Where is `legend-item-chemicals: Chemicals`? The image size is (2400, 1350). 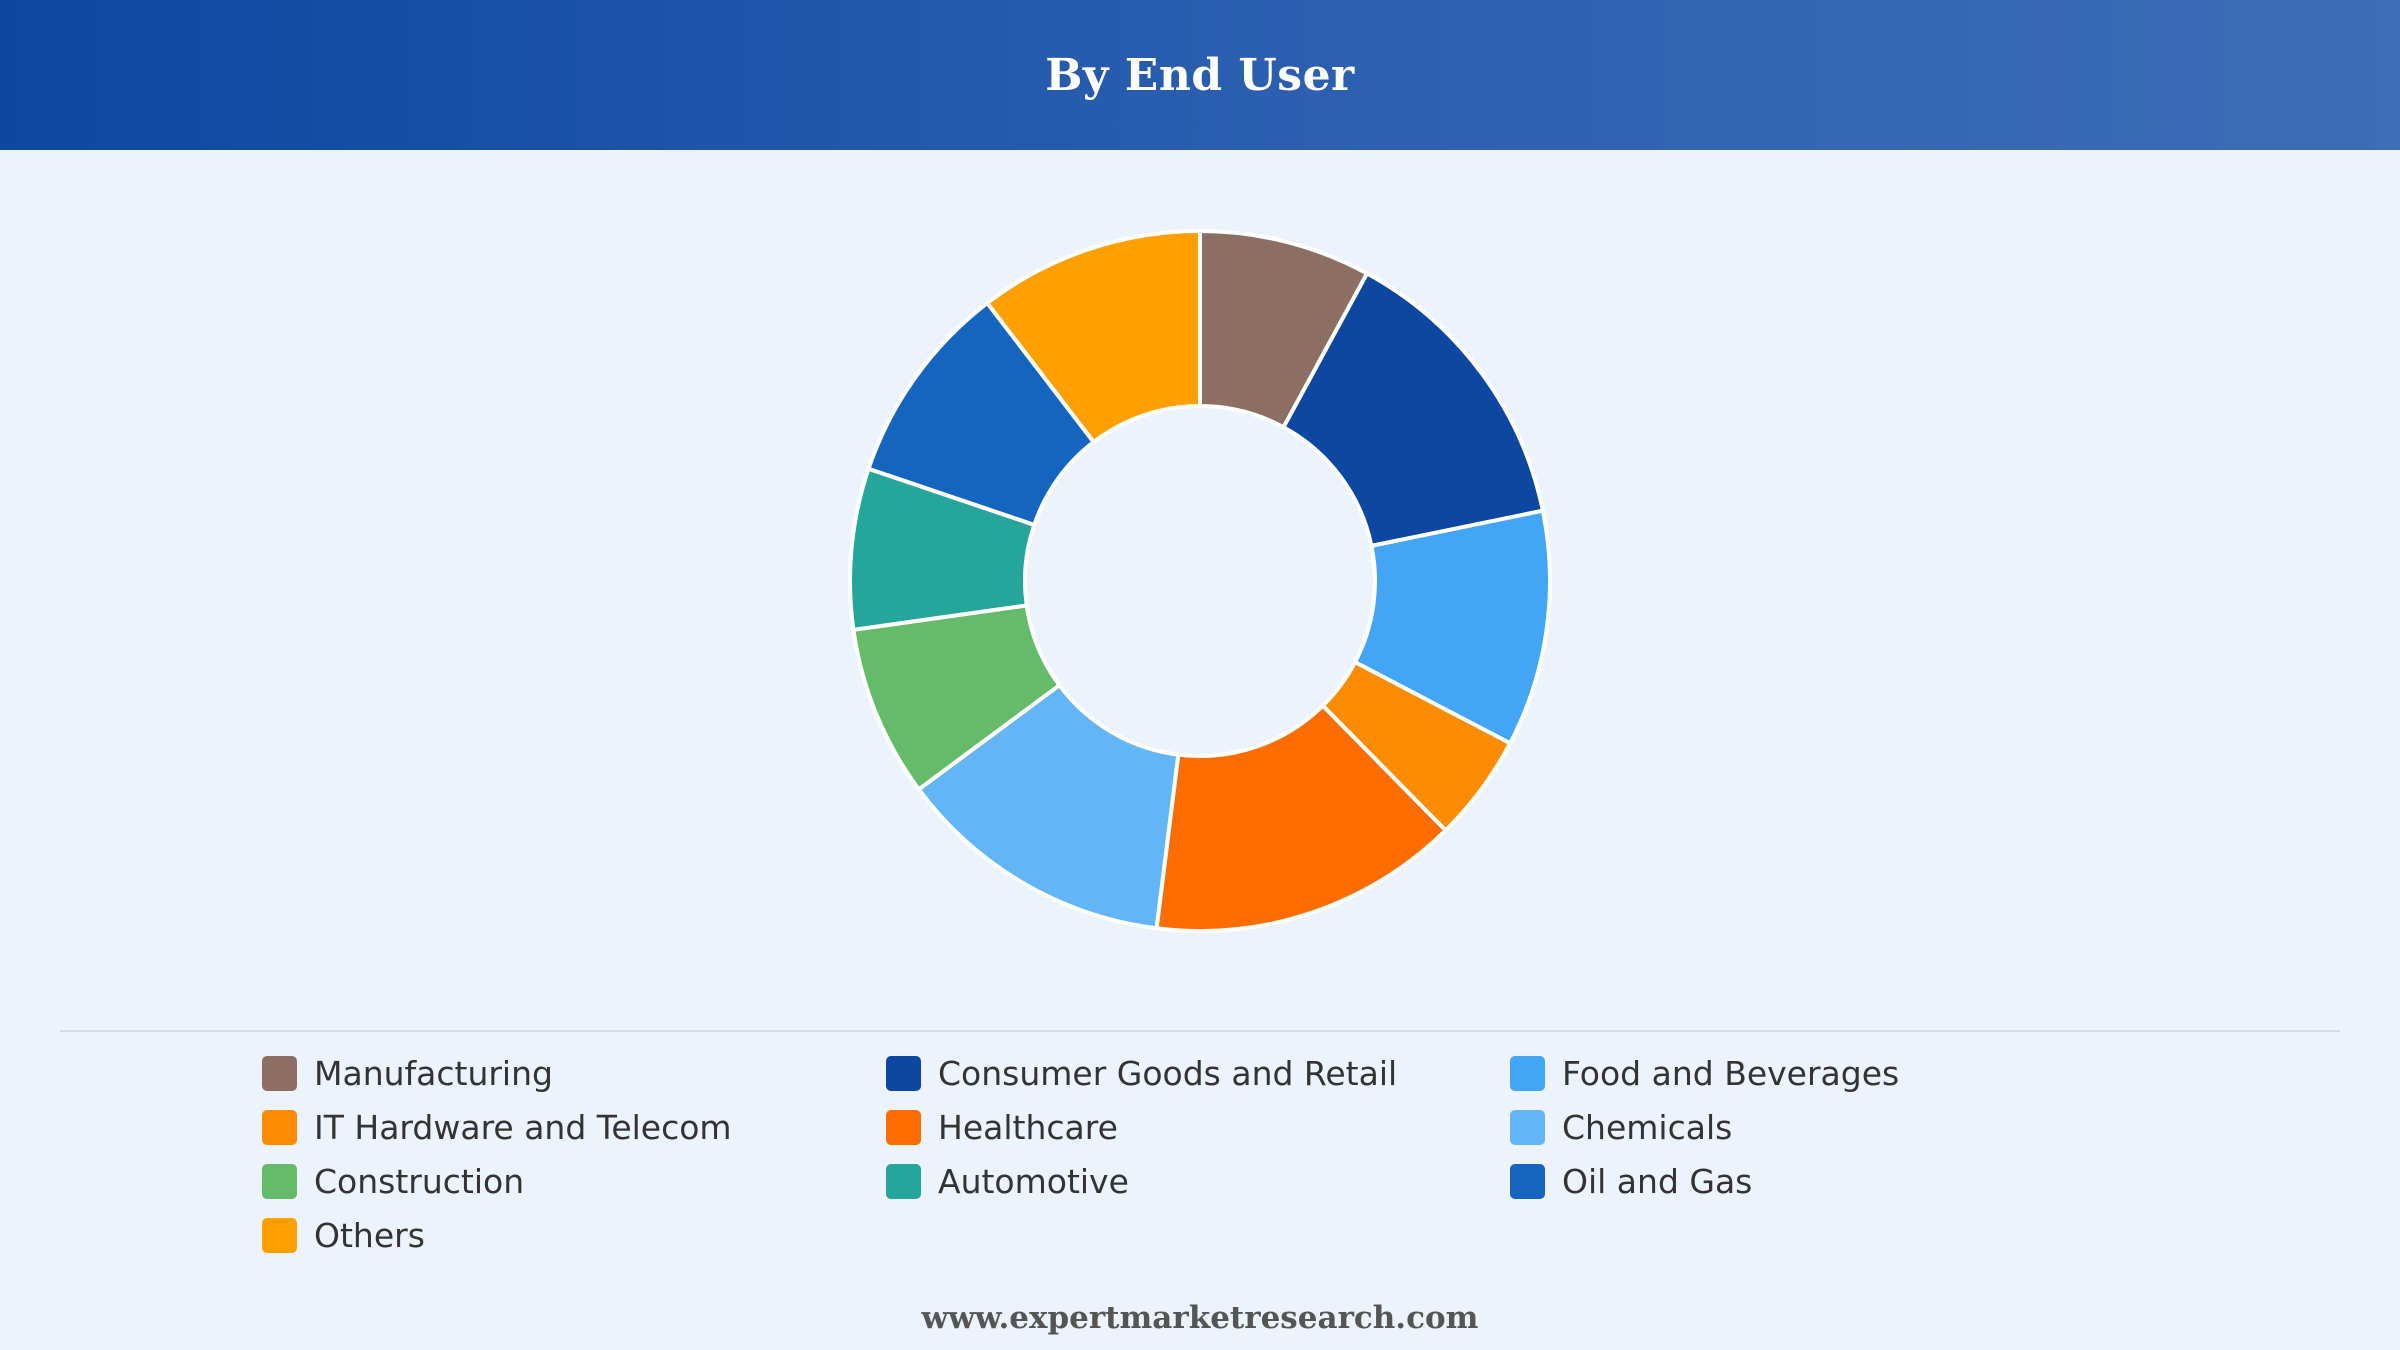
legend-item-chemicals: Chemicals is located at coordinates (1822, 1127).